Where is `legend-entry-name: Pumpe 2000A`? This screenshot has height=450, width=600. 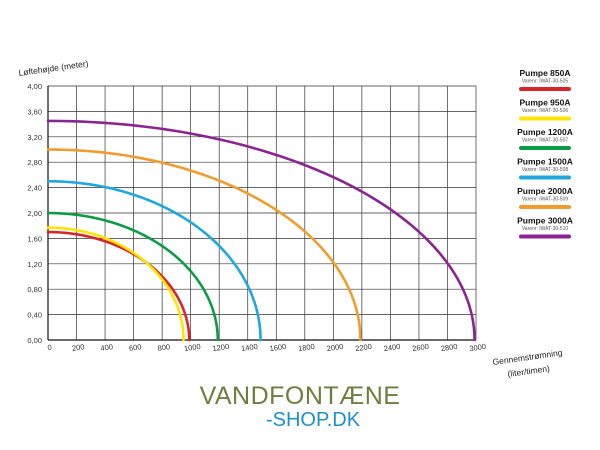 legend-entry-name: Pumpe 2000A is located at coordinates (545, 191).